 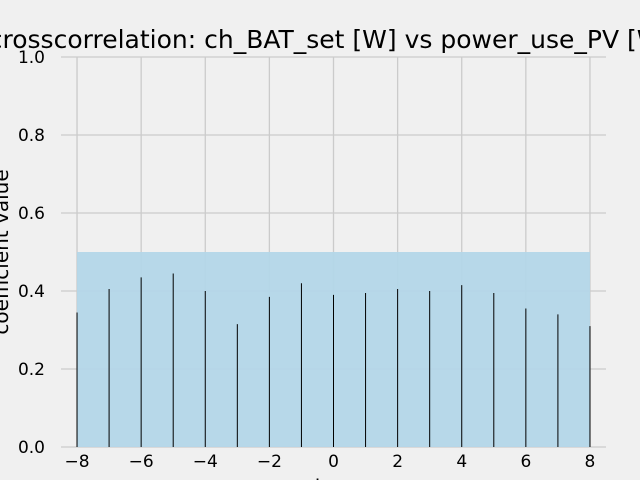 What do you see at coordinates (397, 462) in the screenshot?
I see `x-tick-label: 2` at bounding box center [397, 462].